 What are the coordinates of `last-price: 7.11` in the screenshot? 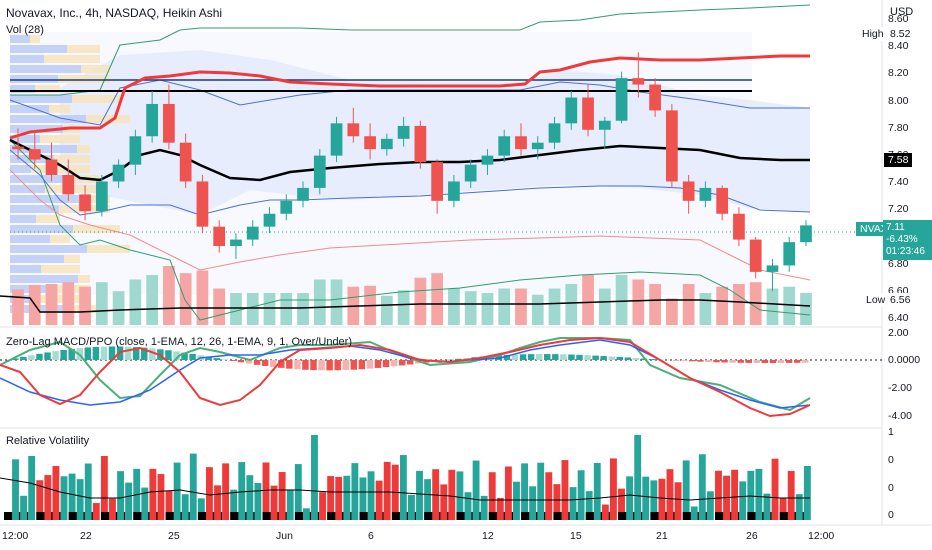 It's located at (895, 227).